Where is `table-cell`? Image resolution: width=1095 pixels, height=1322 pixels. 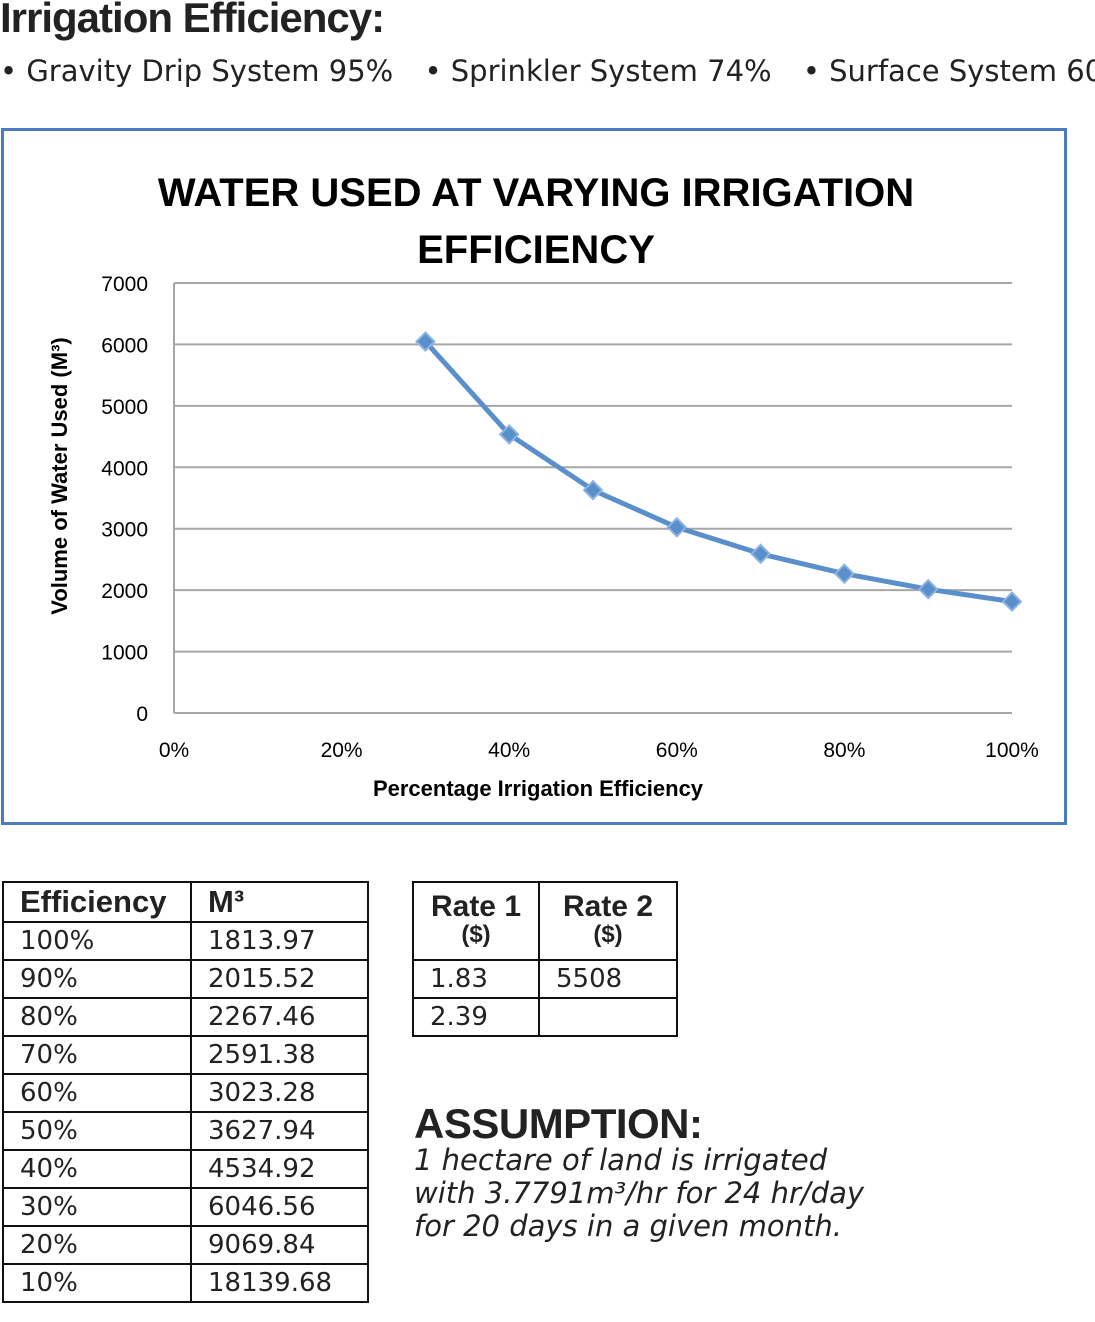
table-cell is located at coordinates (608, 1017).